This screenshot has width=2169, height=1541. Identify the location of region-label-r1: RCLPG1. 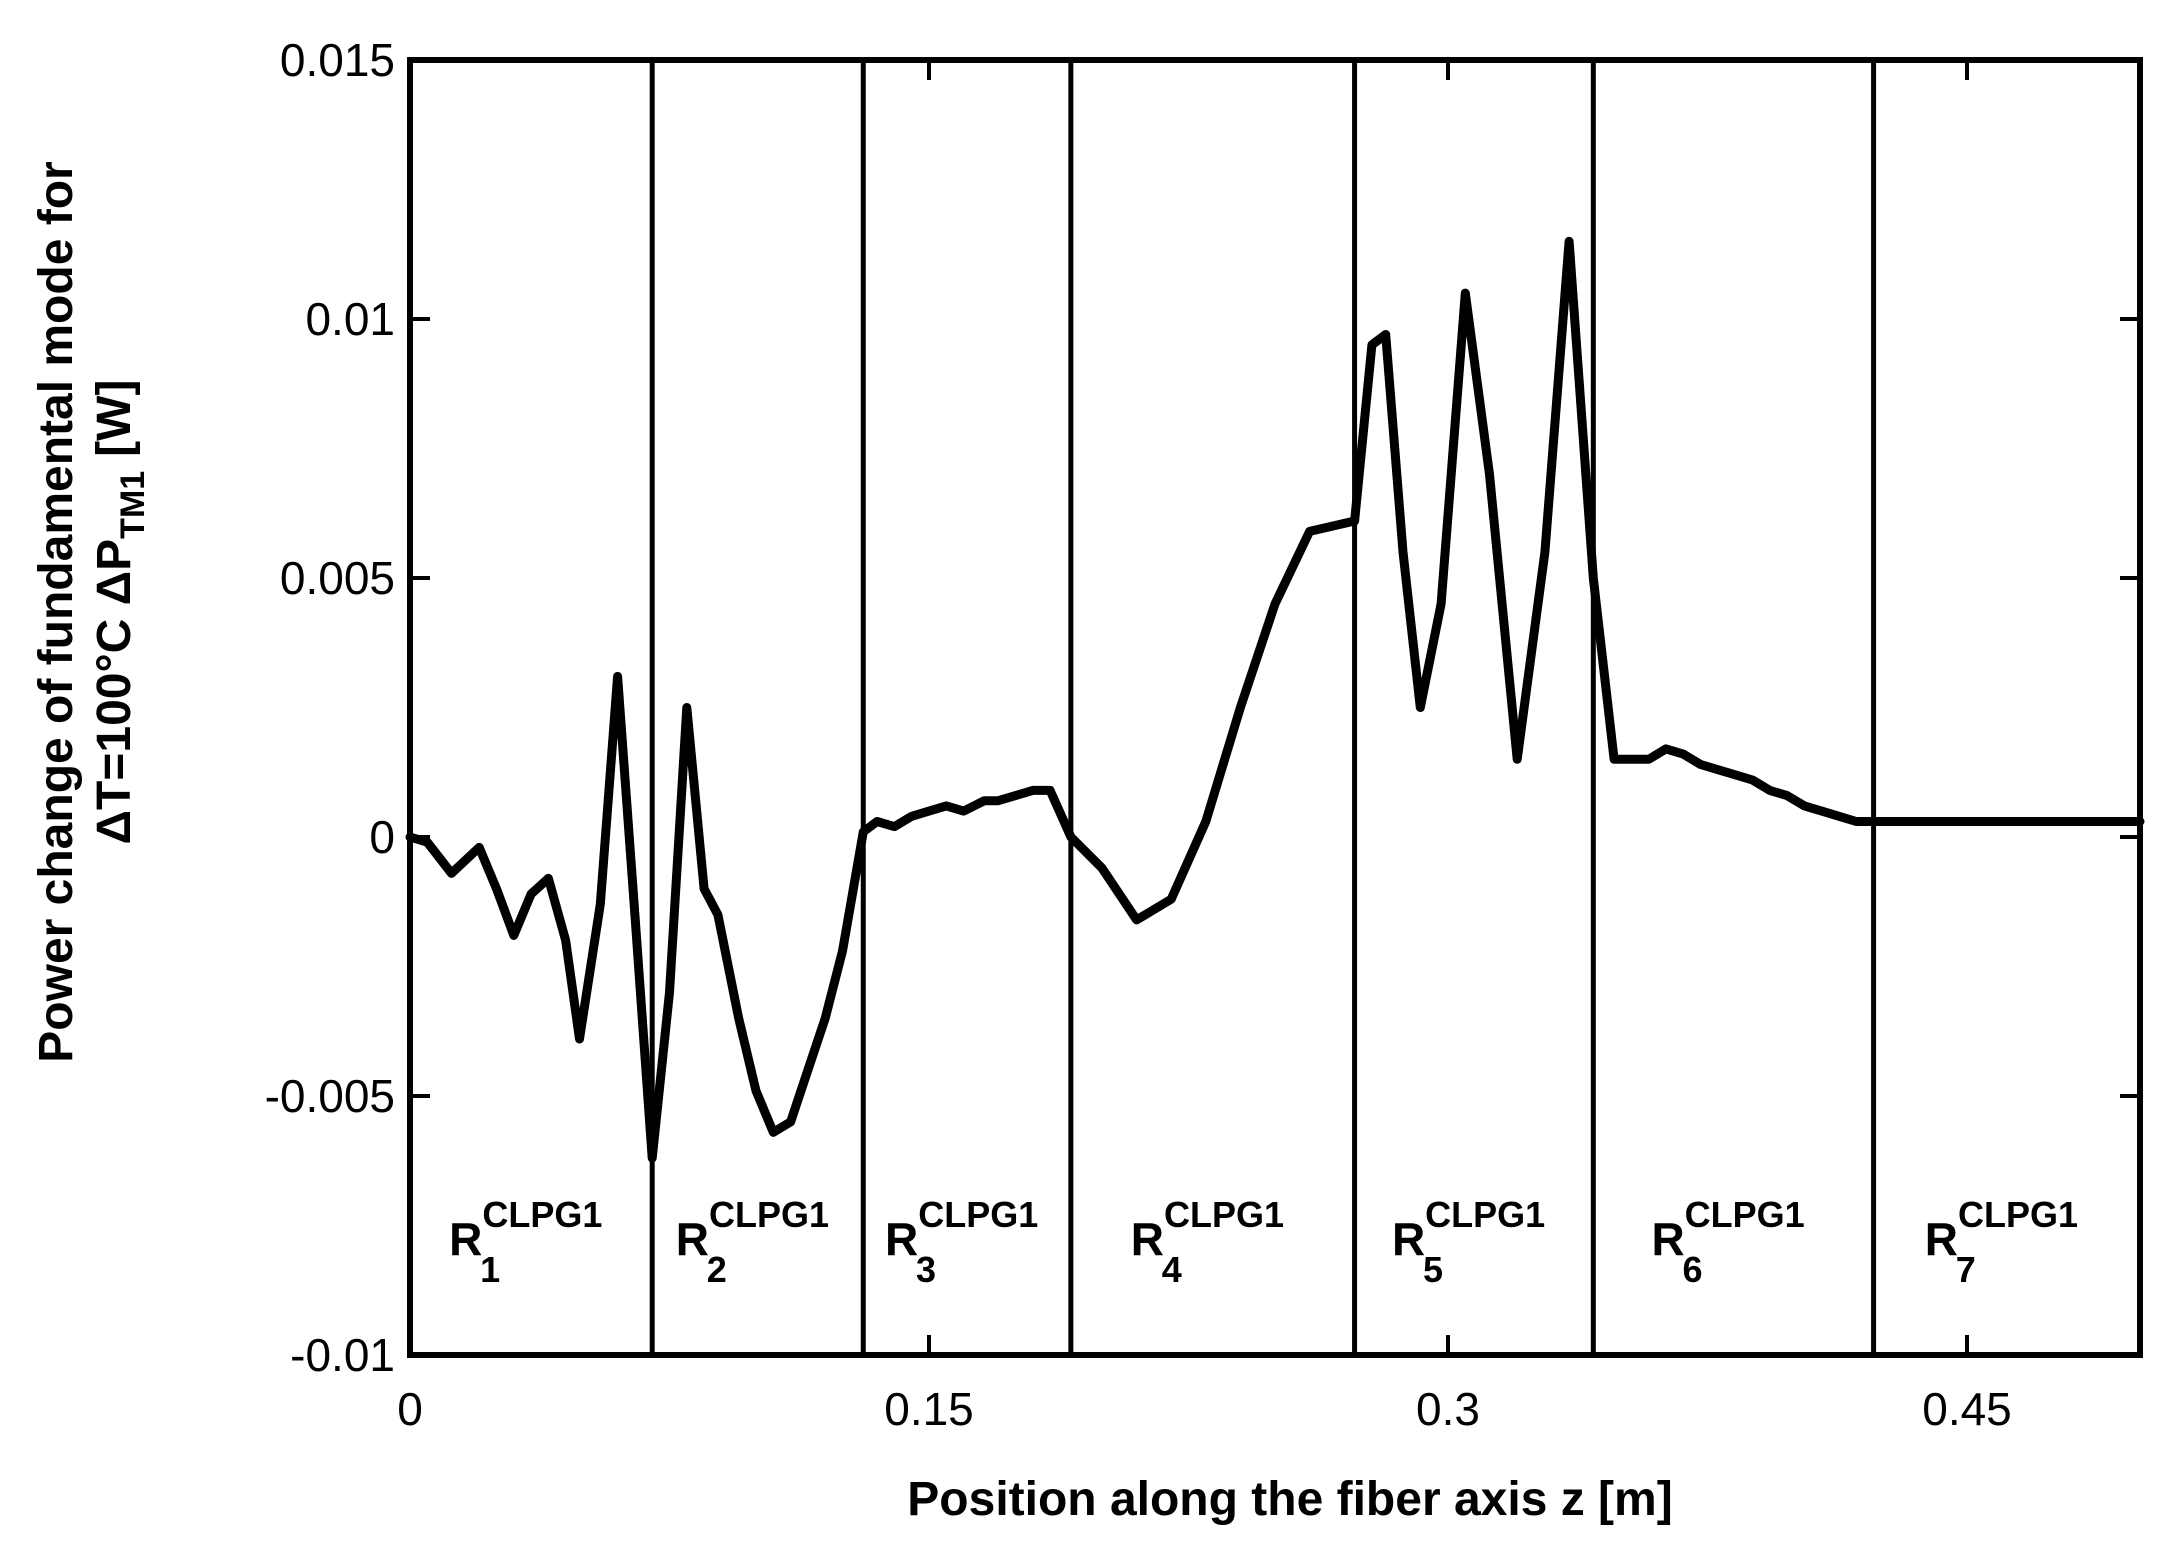
(525, 1229).